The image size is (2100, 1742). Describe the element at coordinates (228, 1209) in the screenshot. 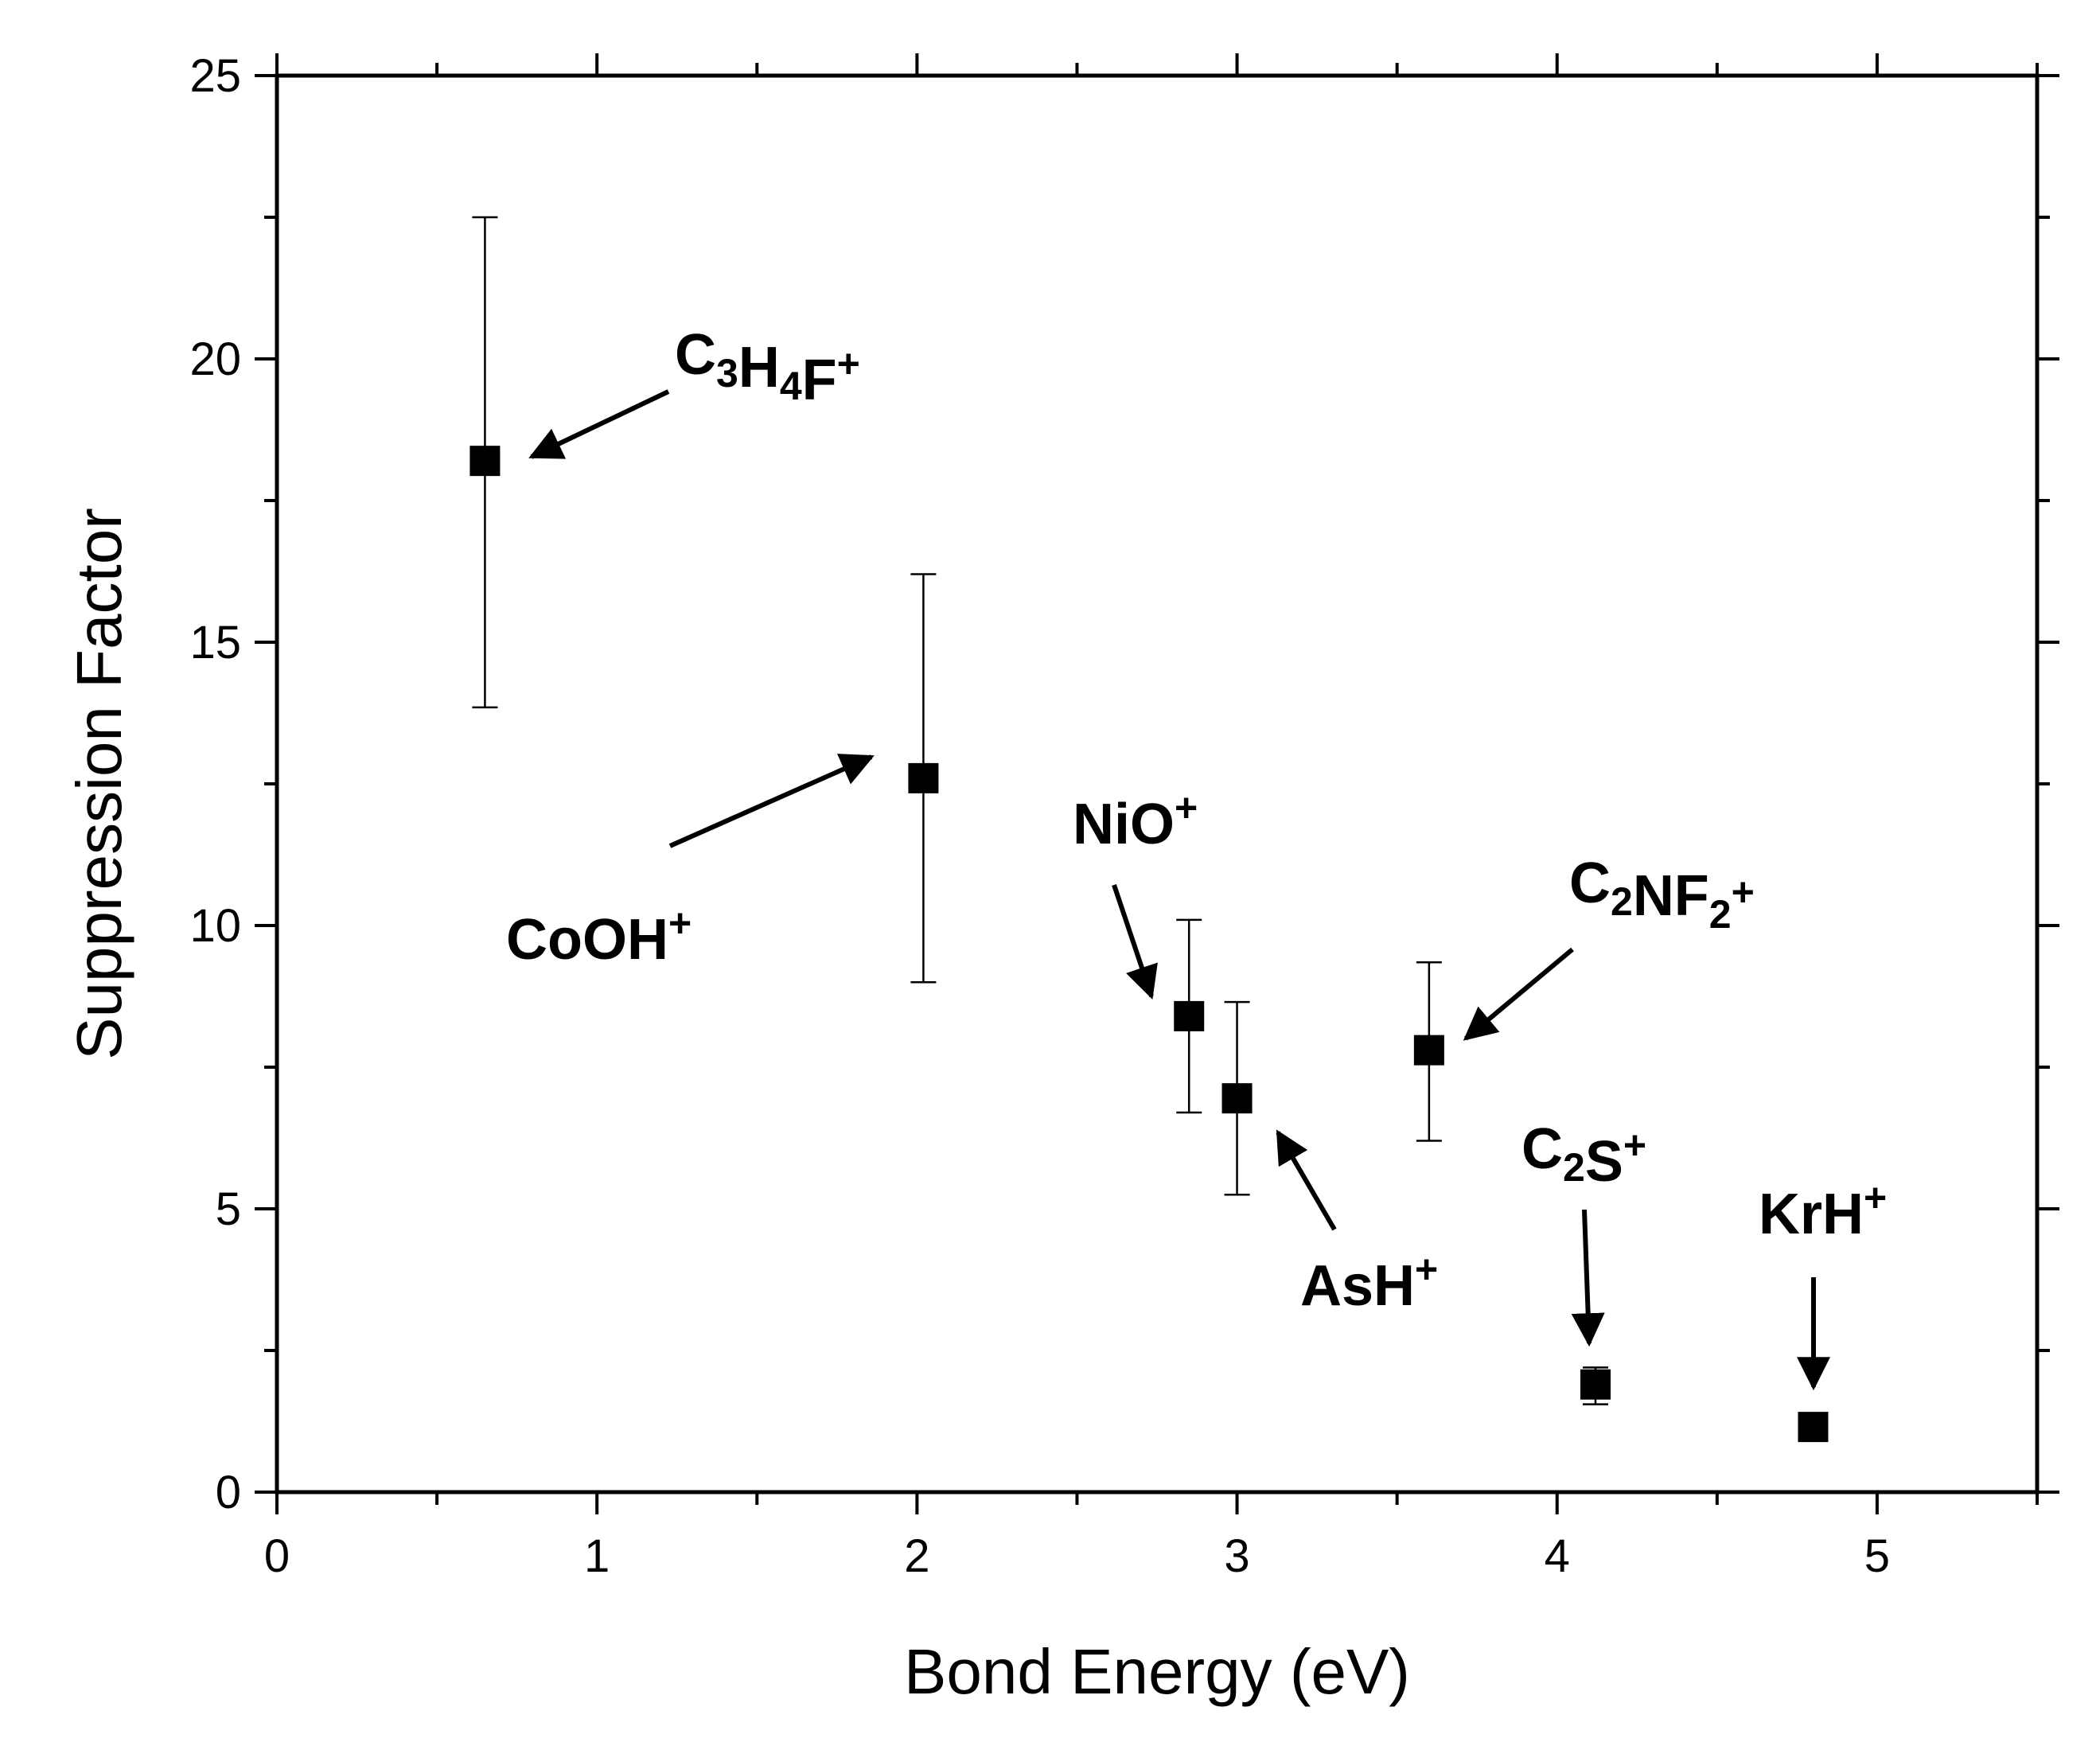

I see `y-tick-label: 5` at that location.